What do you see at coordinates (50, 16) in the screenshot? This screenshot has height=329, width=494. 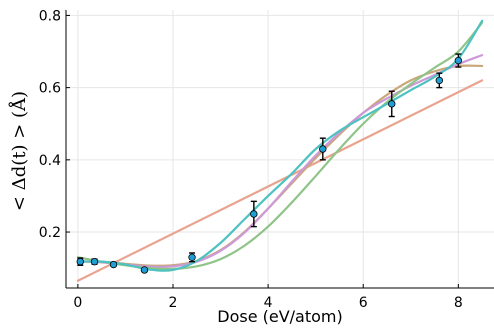 I see `y-tick-label: 0.8` at bounding box center [50, 16].